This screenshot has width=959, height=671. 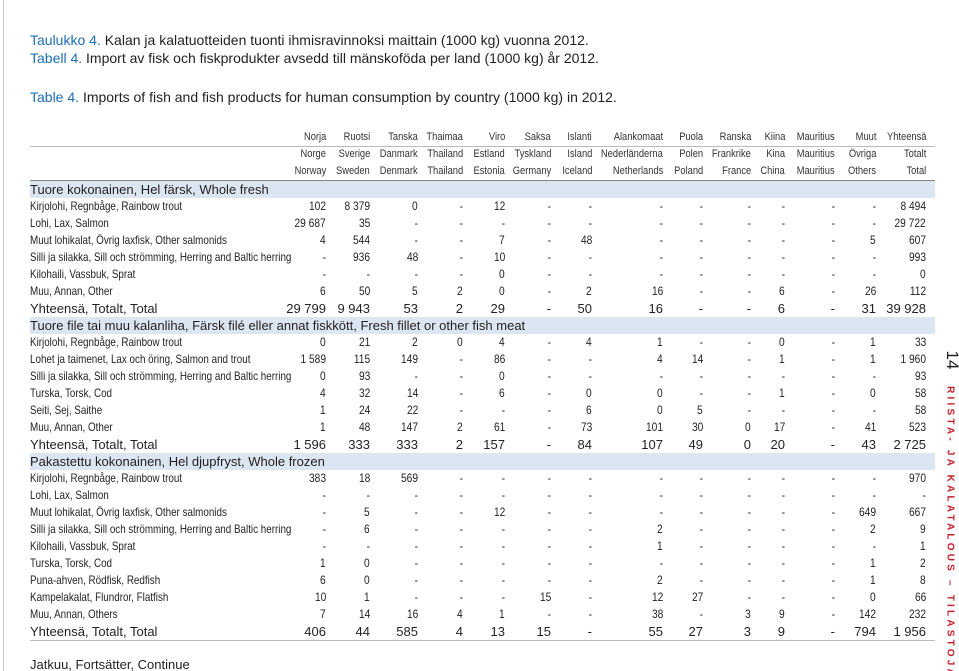 I want to click on cell: Nederländerna, so click(x=632, y=154).